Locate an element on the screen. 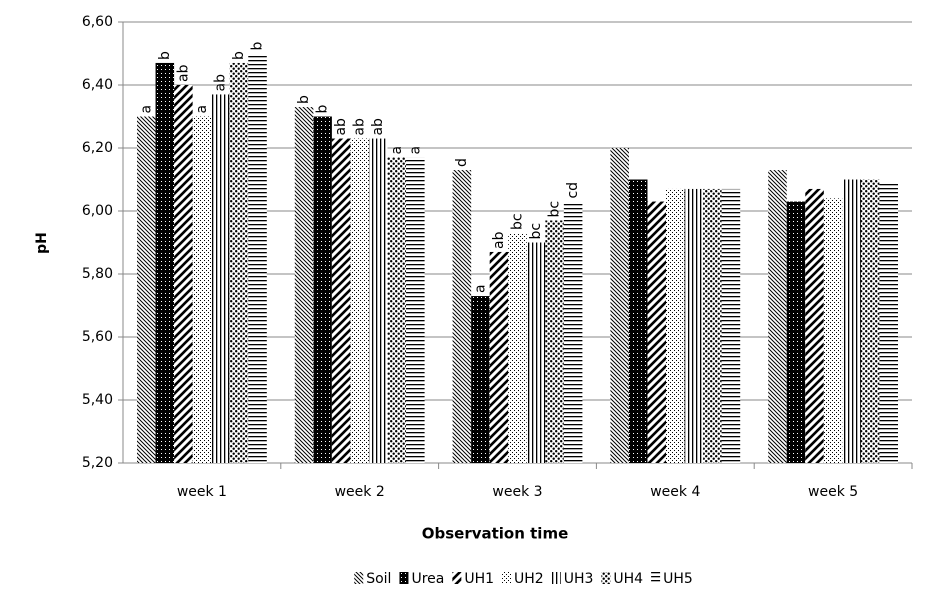 This screenshot has height=611, width=936. legend-label: Soil is located at coordinates (378, 579).